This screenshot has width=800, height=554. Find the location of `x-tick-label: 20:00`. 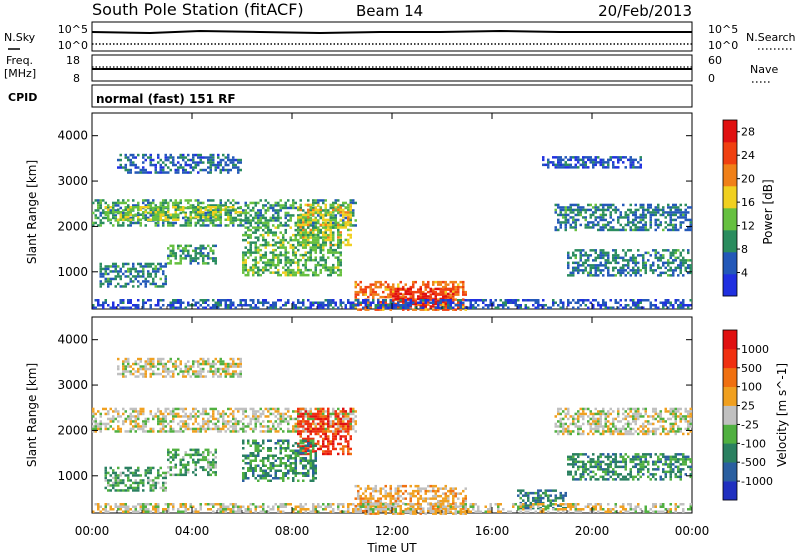

x-tick-label: 20:00 is located at coordinates (592, 531).